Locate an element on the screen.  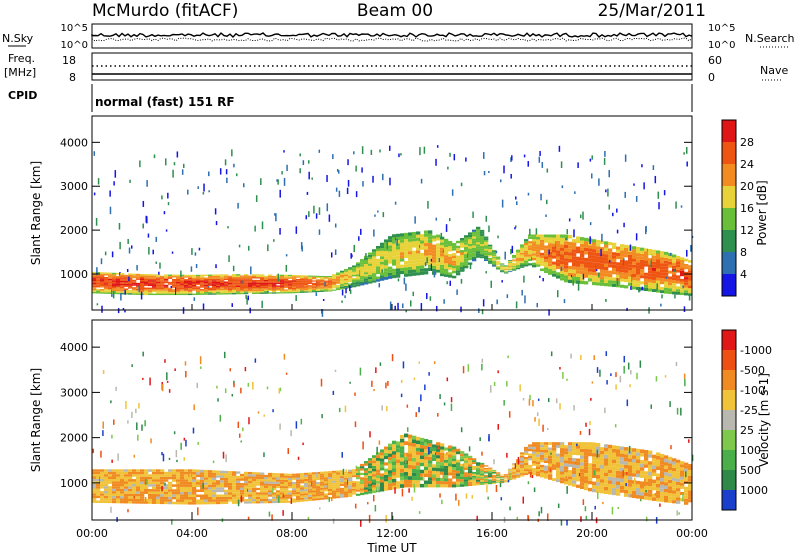
colorbar-tick-label: 8 is located at coordinates (743, 252).